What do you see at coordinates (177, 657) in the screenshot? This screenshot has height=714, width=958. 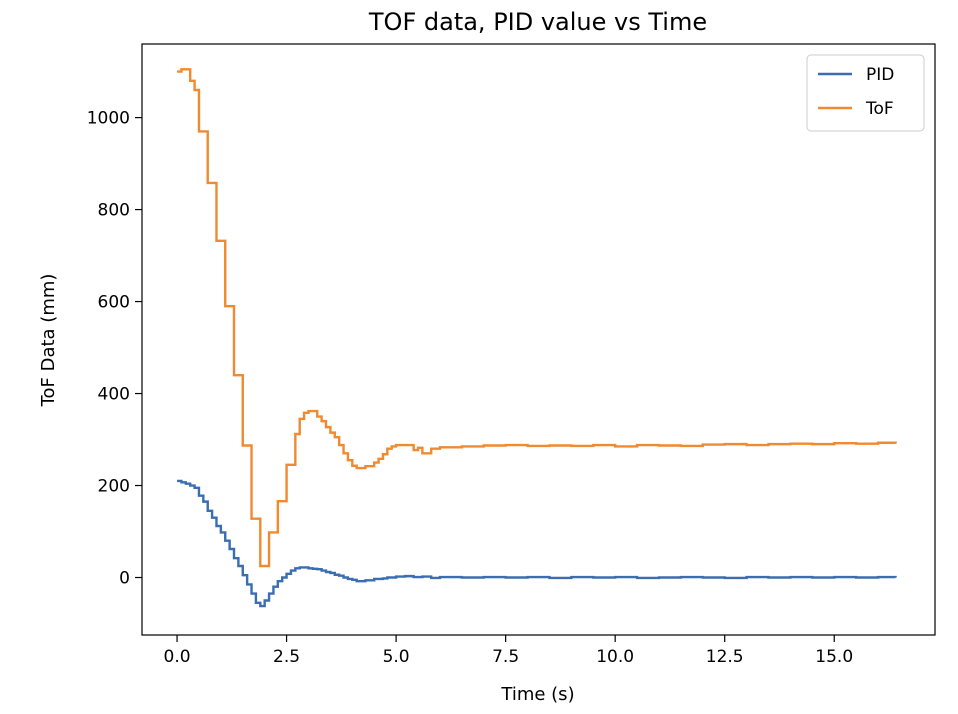 I see `x-tick-label: 0.0` at bounding box center [177, 657].